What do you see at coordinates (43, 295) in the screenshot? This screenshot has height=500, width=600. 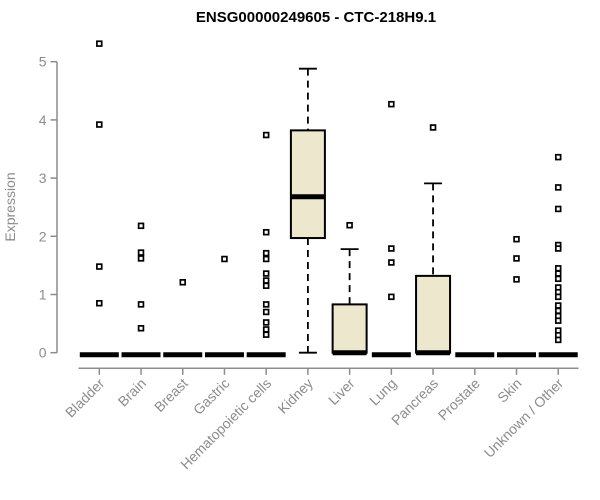 I see `y-tick-label: 1` at bounding box center [43, 295].